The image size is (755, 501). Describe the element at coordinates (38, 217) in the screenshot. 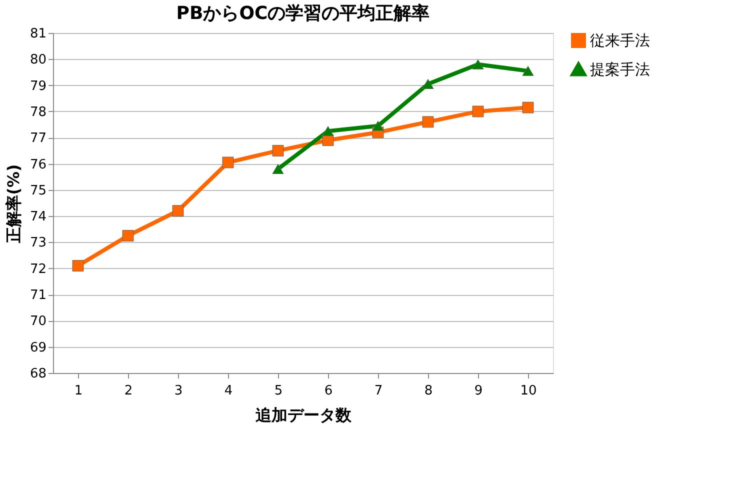

I see `y-tick-label: 74` at that location.